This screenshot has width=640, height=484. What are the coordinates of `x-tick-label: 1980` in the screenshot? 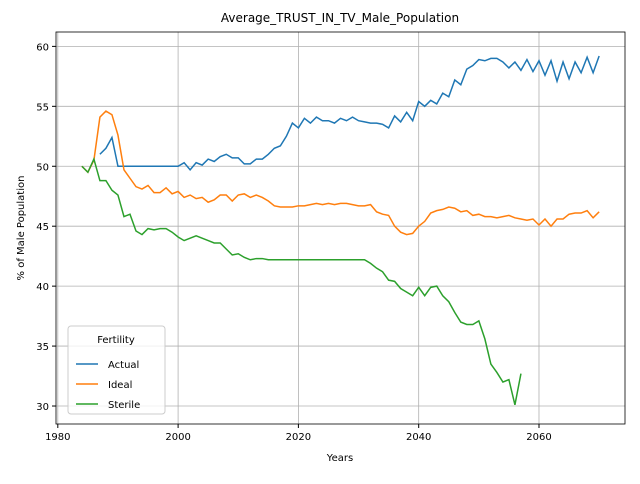 It's located at (57, 437).